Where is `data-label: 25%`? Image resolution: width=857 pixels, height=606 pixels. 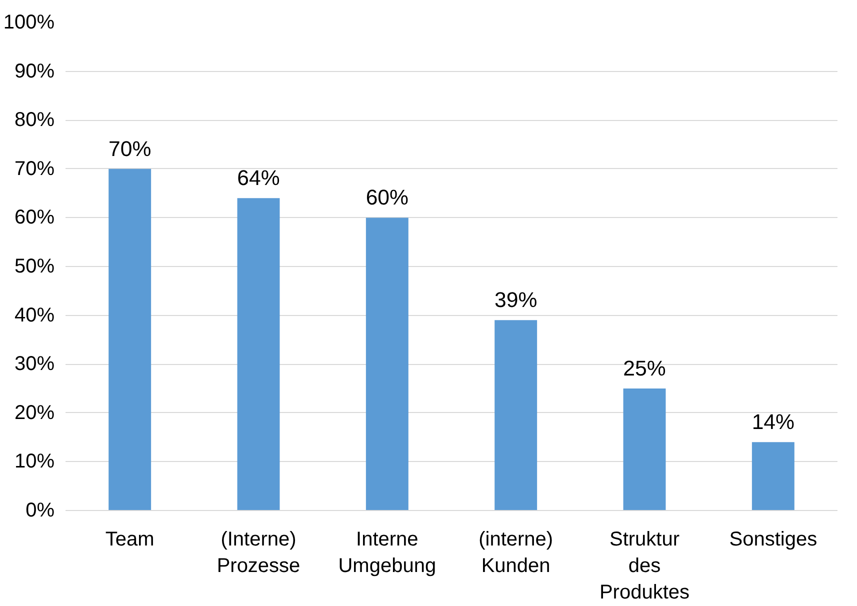
data-label: 25% is located at coordinates (644, 368).